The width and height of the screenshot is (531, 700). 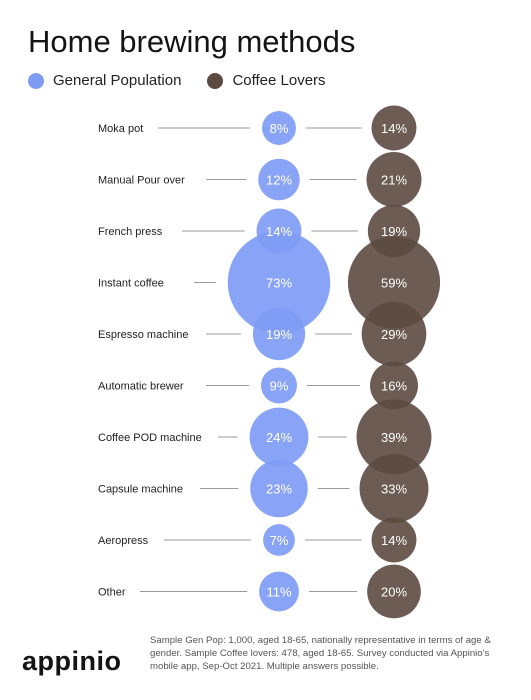 I want to click on value-label-general-population: 73%, so click(x=279, y=283).